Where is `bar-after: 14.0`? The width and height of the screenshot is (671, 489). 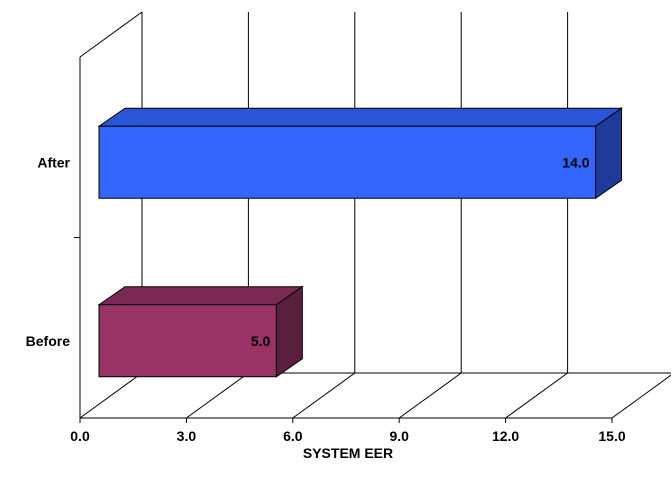 bar-after: 14.0 is located at coordinates (360, 153).